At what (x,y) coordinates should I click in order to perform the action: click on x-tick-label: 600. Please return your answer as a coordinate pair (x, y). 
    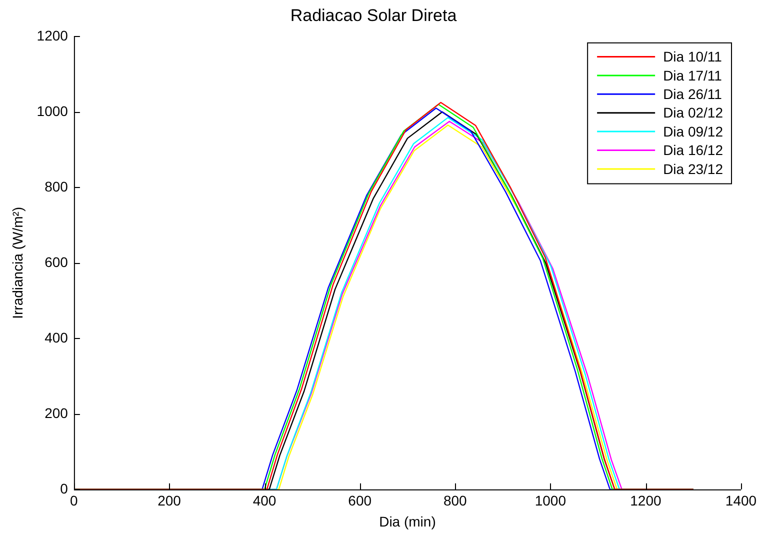
    Looking at the image, I should click on (360, 500).